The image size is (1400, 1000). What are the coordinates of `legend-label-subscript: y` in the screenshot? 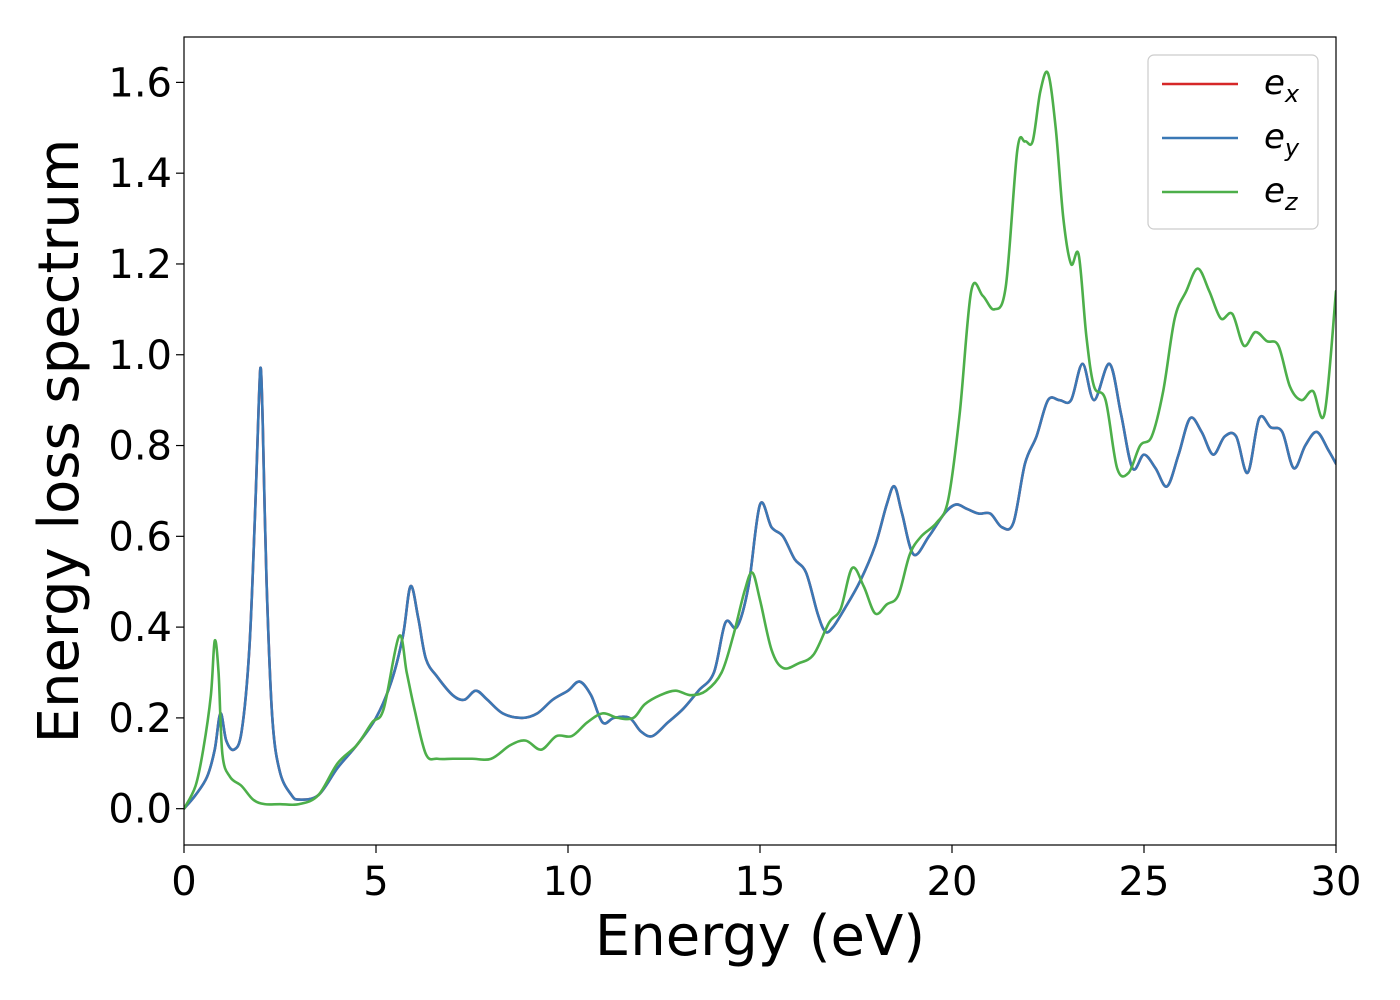 It's located at (1292, 148).